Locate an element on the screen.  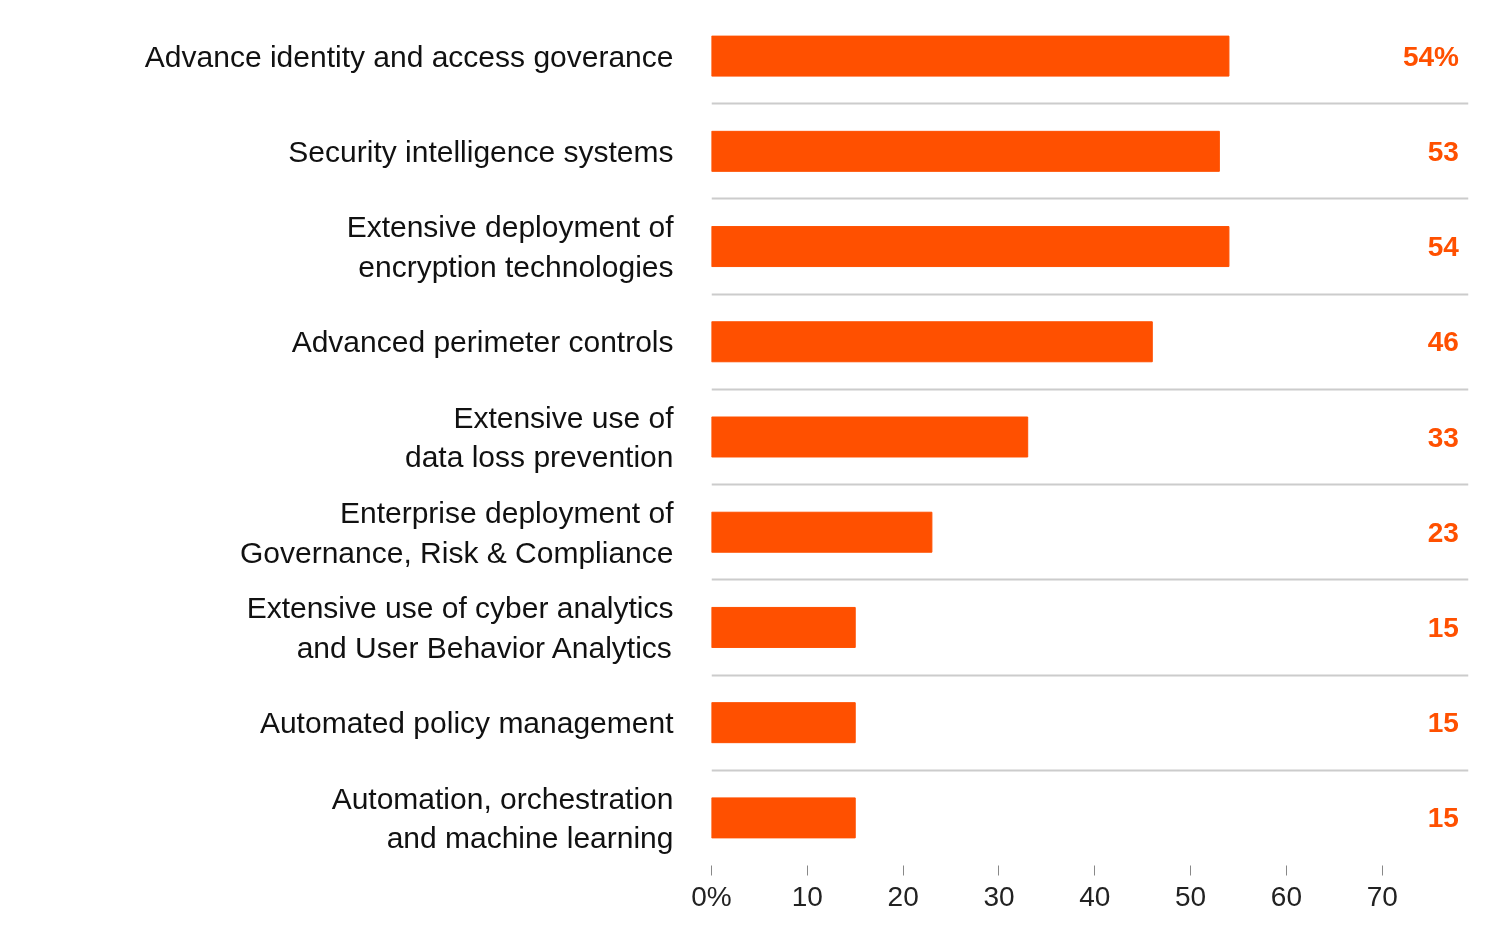
x-tick-label: 40 is located at coordinates (1095, 896).